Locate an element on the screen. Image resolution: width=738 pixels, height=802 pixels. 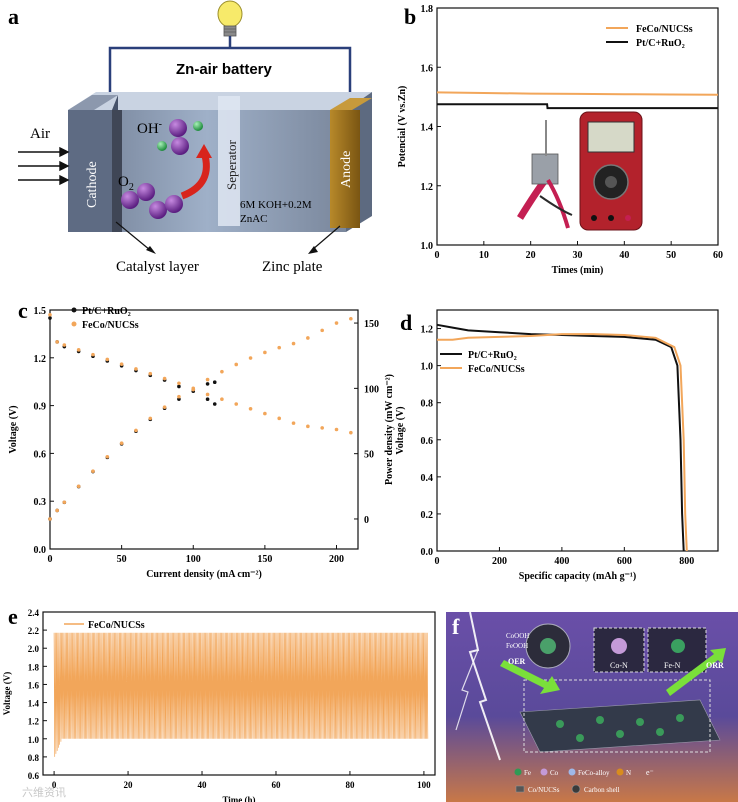
separator-label: Seperator is located at coordinates (231, 165).